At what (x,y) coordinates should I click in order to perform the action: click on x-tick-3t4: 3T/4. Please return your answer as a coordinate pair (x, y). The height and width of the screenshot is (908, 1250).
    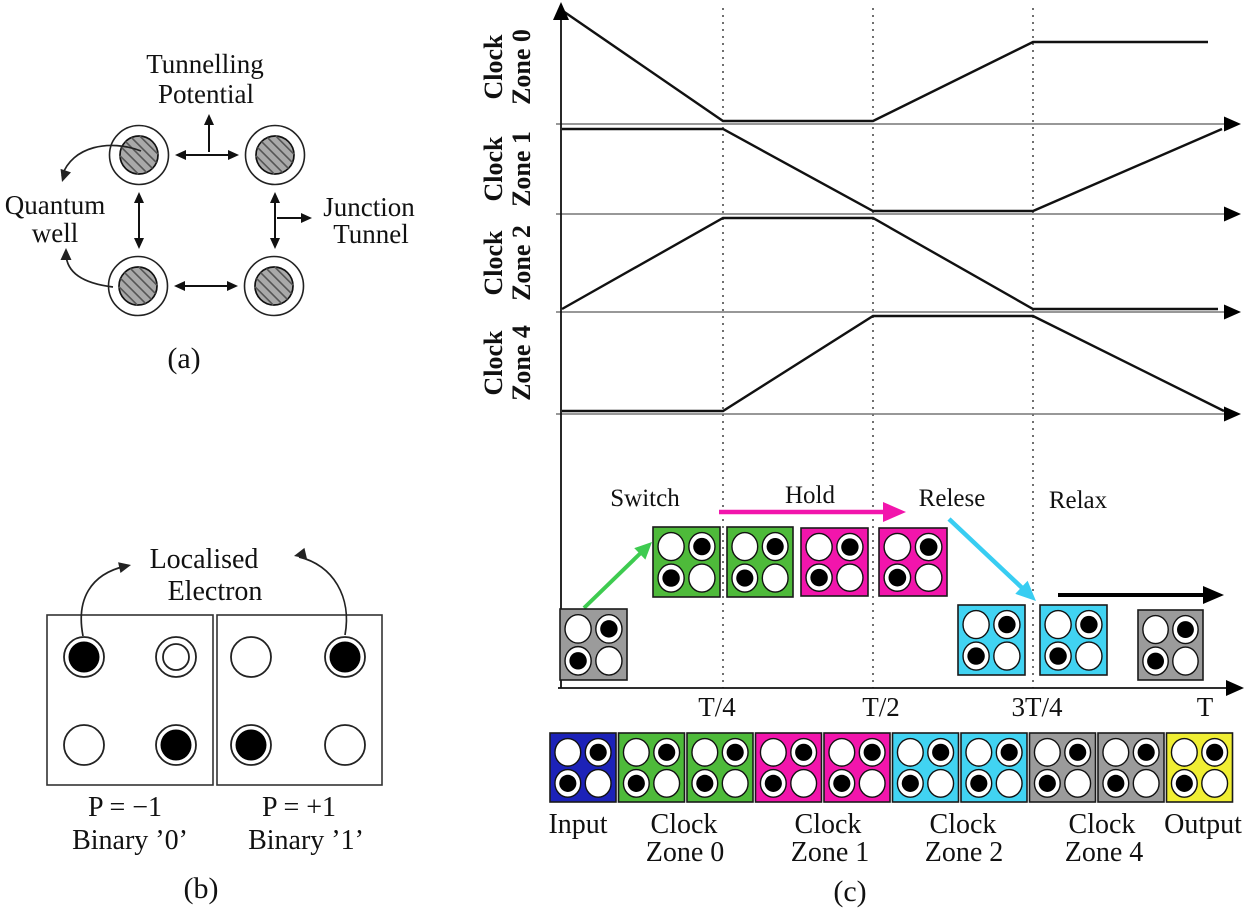
    Looking at the image, I should click on (1037, 707).